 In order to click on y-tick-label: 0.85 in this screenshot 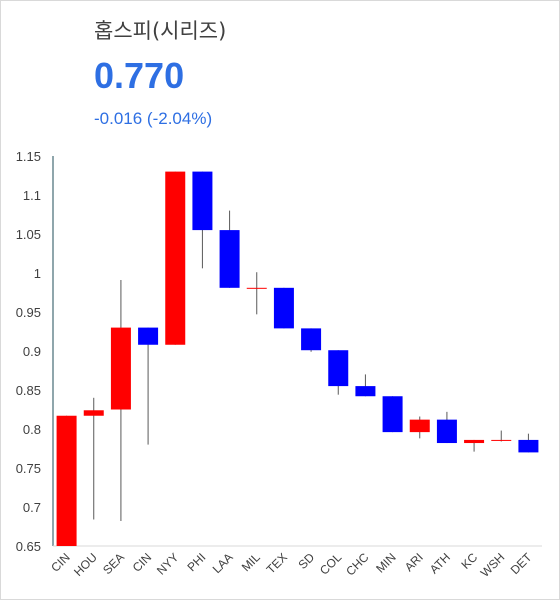, I will do `click(28, 390)`.